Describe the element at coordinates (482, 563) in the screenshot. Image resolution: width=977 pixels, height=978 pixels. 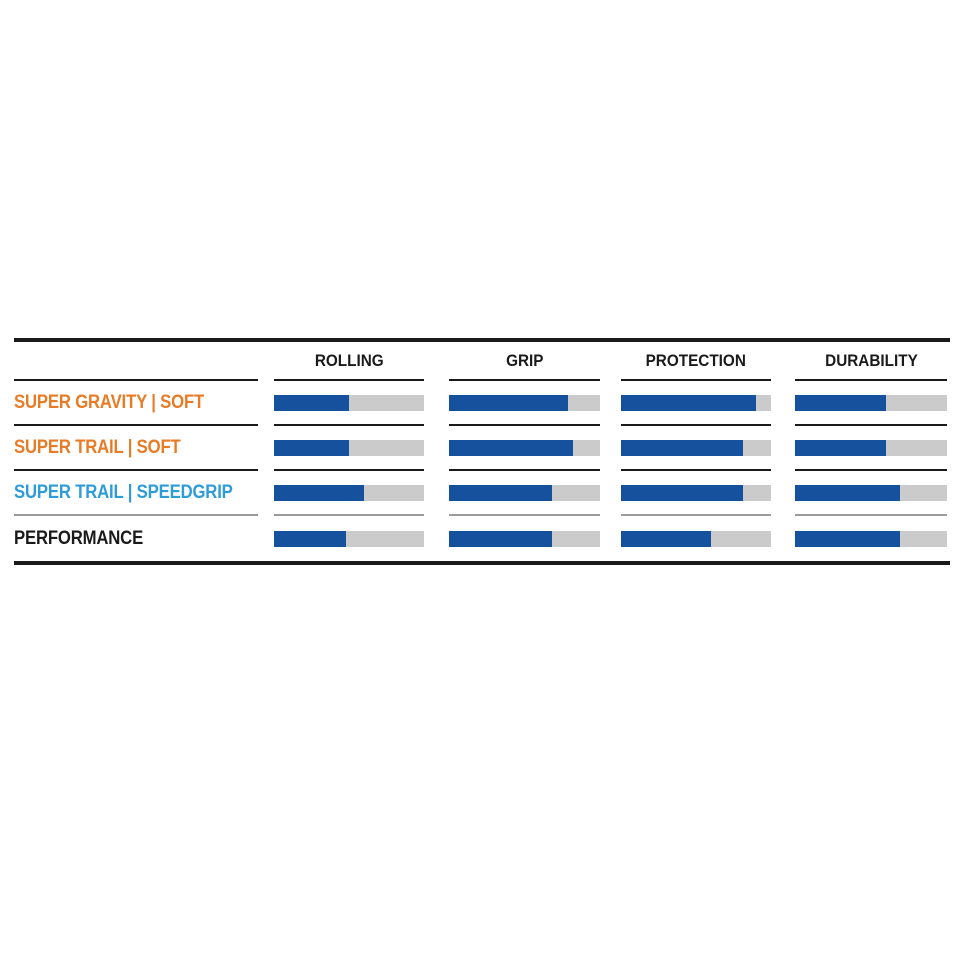
I see `bottom-rule` at that location.